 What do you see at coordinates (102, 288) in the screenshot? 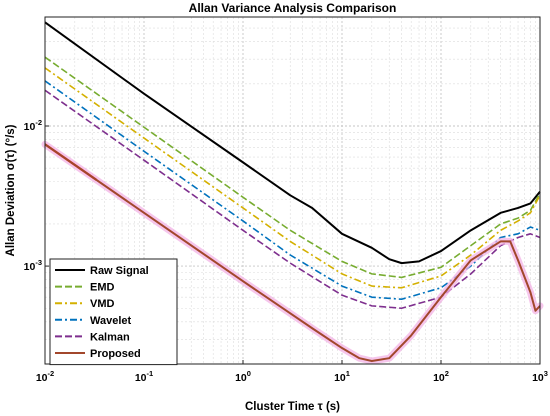
I see `legend-label: EMD` at bounding box center [102, 288].